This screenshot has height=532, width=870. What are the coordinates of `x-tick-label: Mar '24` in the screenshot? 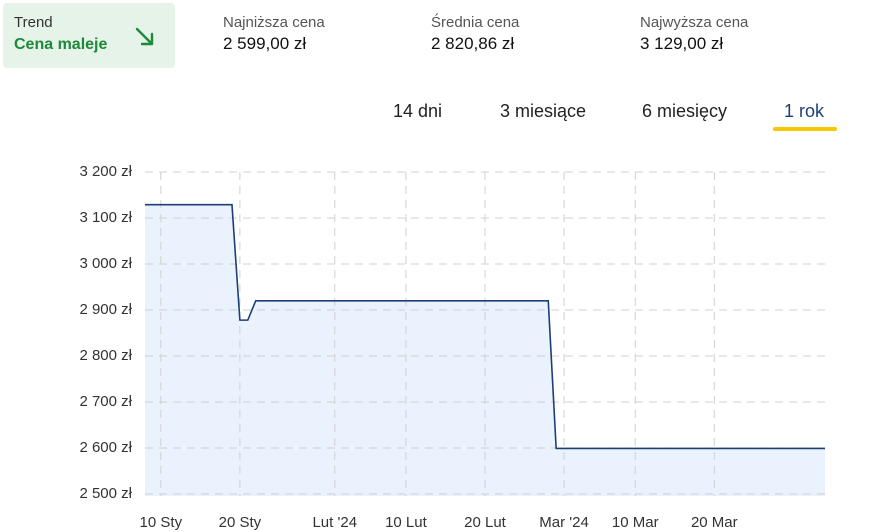 It's located at (564, 522).